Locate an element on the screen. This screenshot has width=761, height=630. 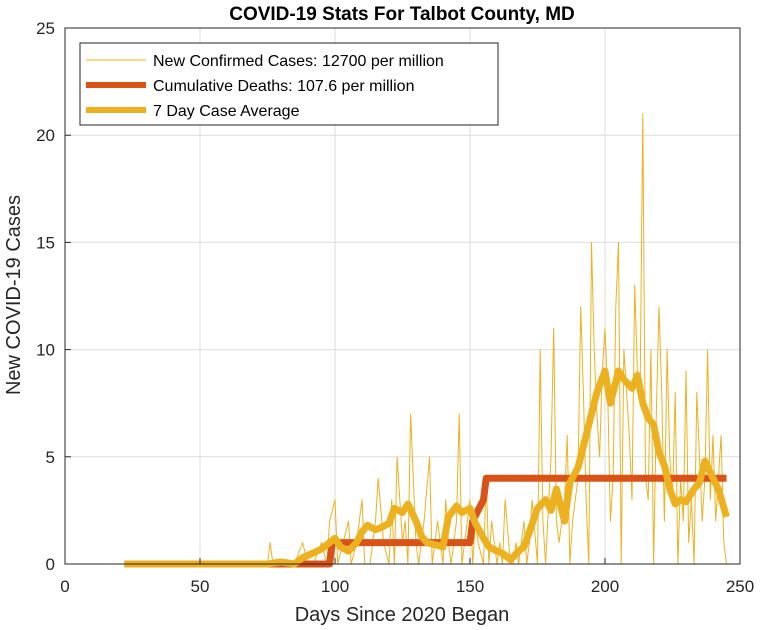
x-tick-label: 200 is located at coordinates (605, 586).